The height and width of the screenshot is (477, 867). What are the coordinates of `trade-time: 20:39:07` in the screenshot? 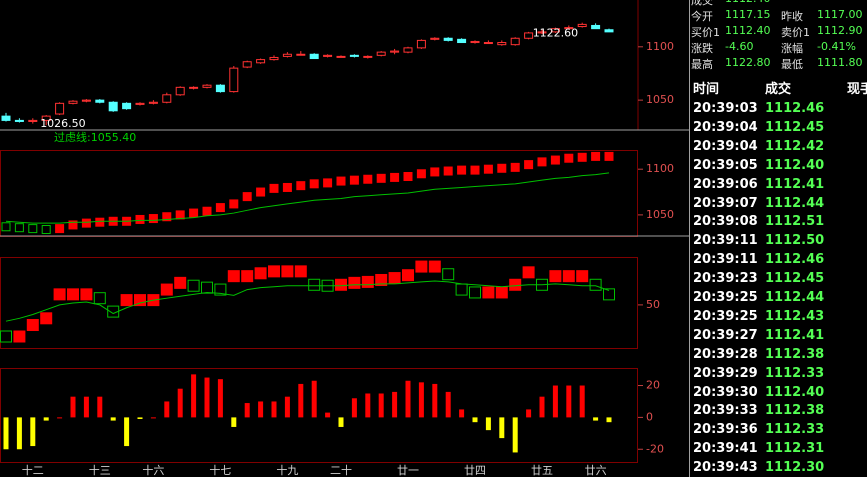 It's located at (725, 203).